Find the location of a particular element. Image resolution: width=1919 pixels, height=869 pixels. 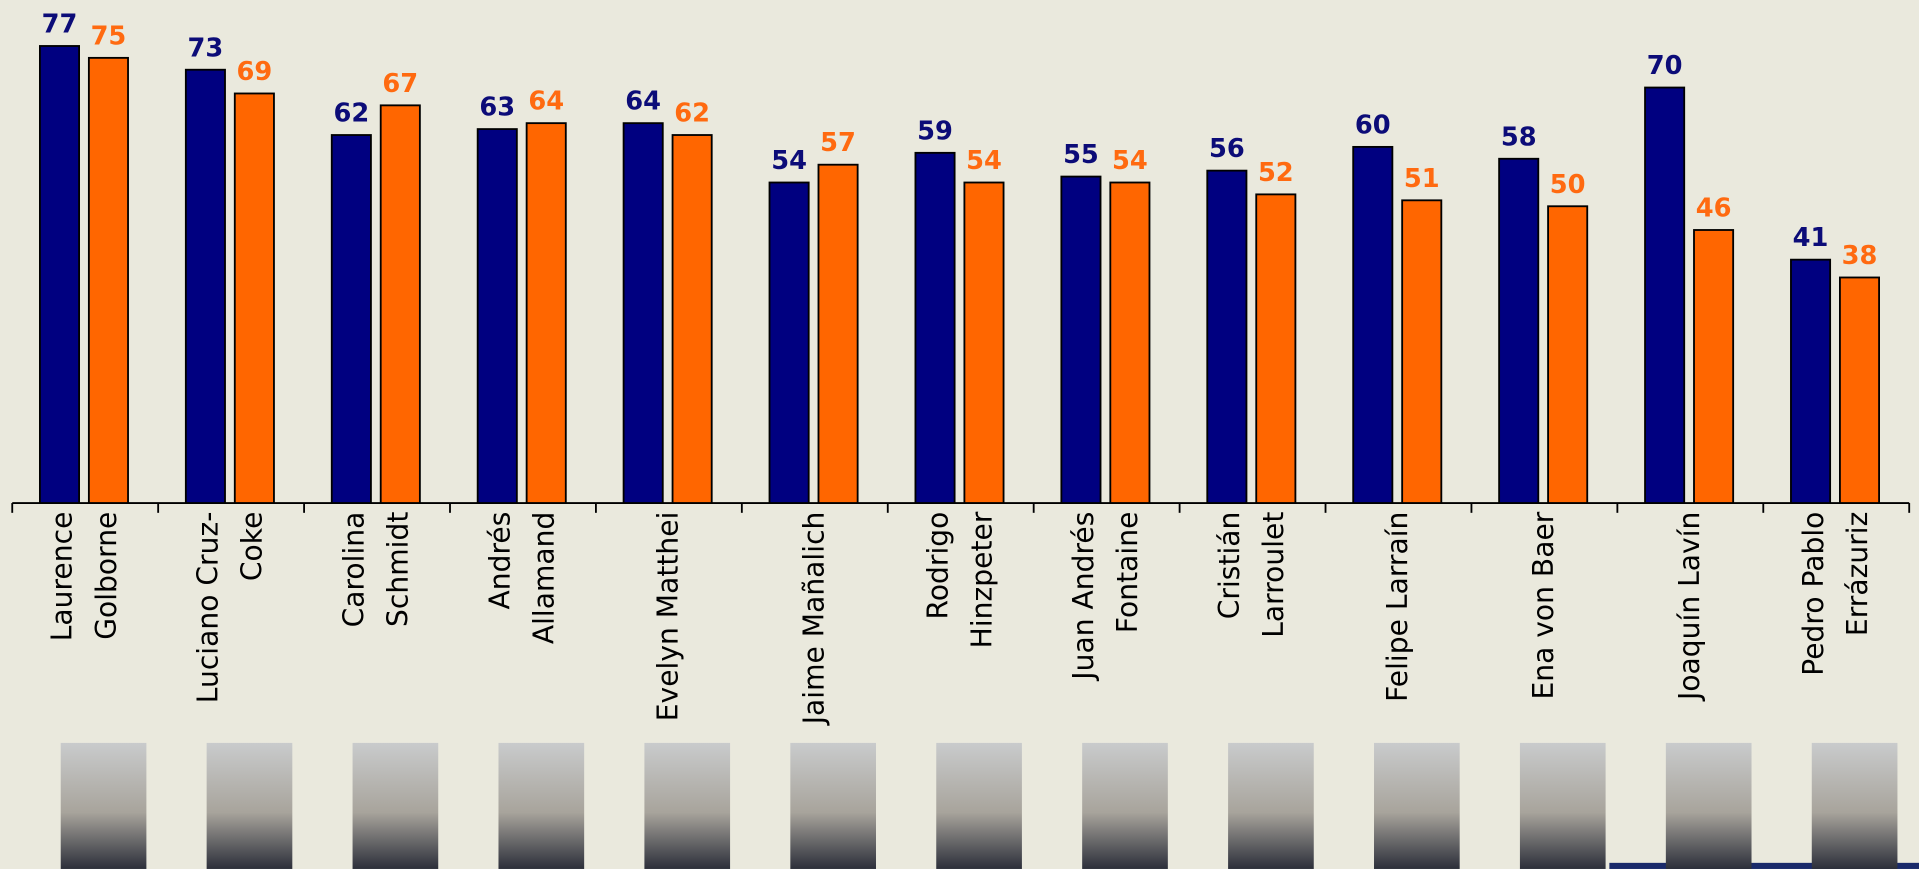

value-label: 63 is located at coordinates (497, 108).